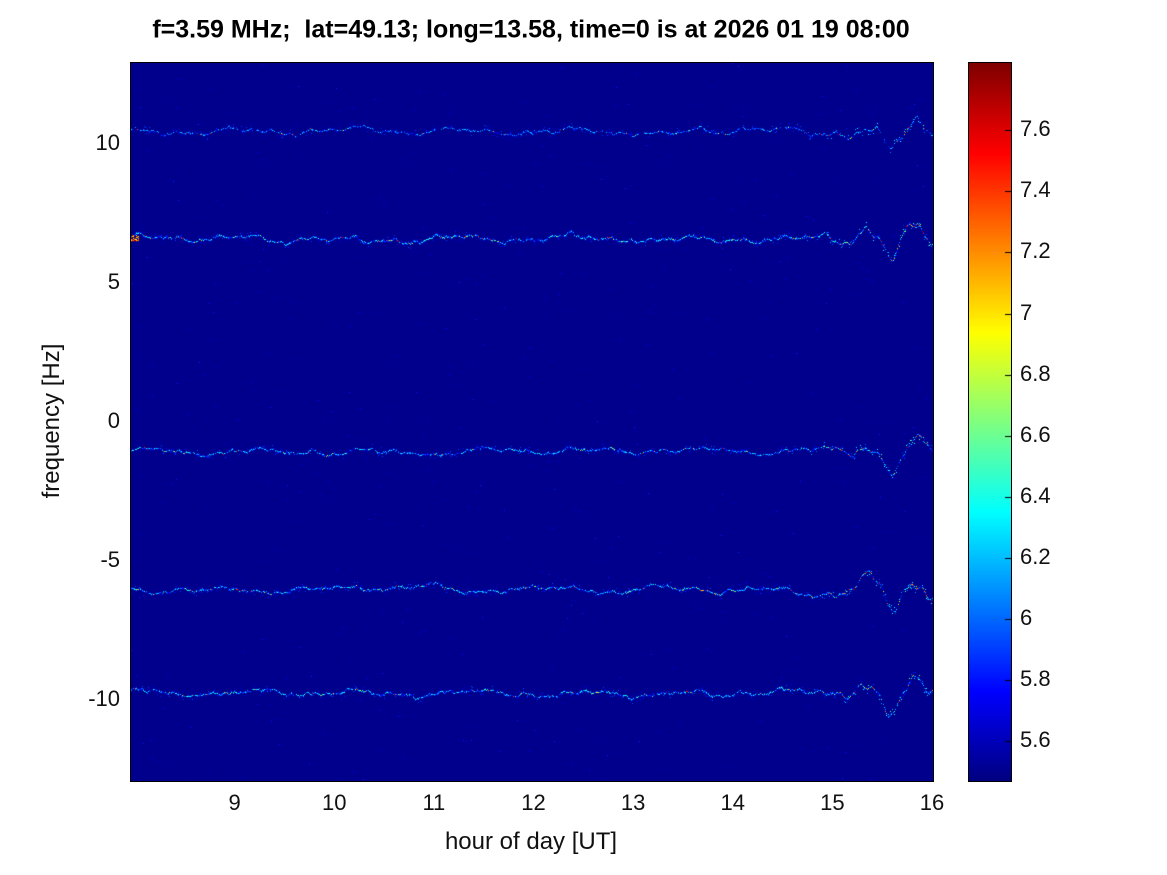 Image resolution: width=1167 pixels, height=875 pixels. Describe the element at coordinates (1035, 129) in the screenshot. I see `colorbar-tick-label: 7.6` at that location.